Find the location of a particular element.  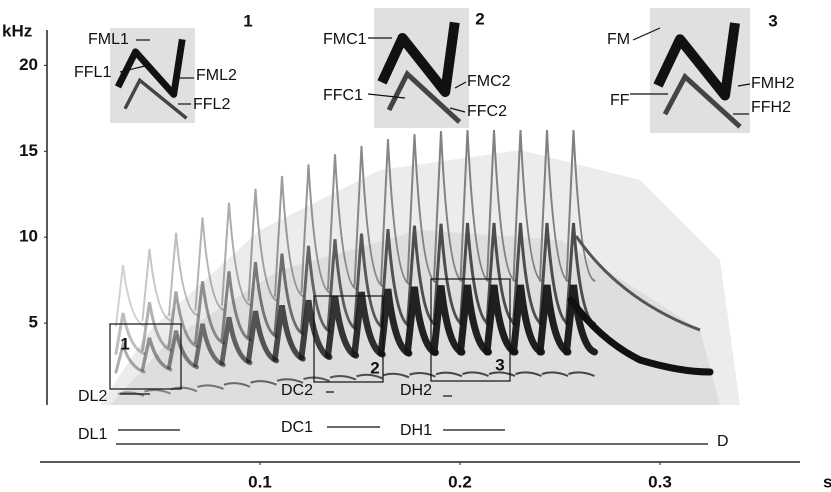

panel-number: 3 is located at coordinates (772, 20).